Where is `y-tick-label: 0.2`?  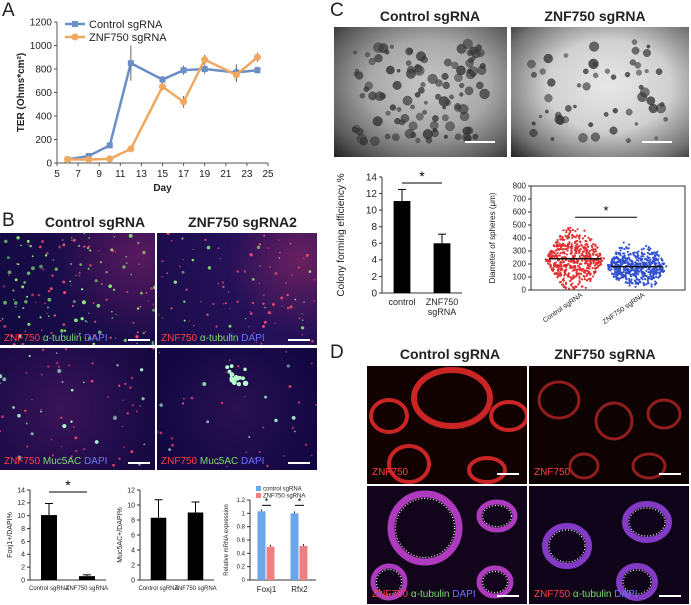
y-tick-label: 0.2 is located at coordinates (241, 568).